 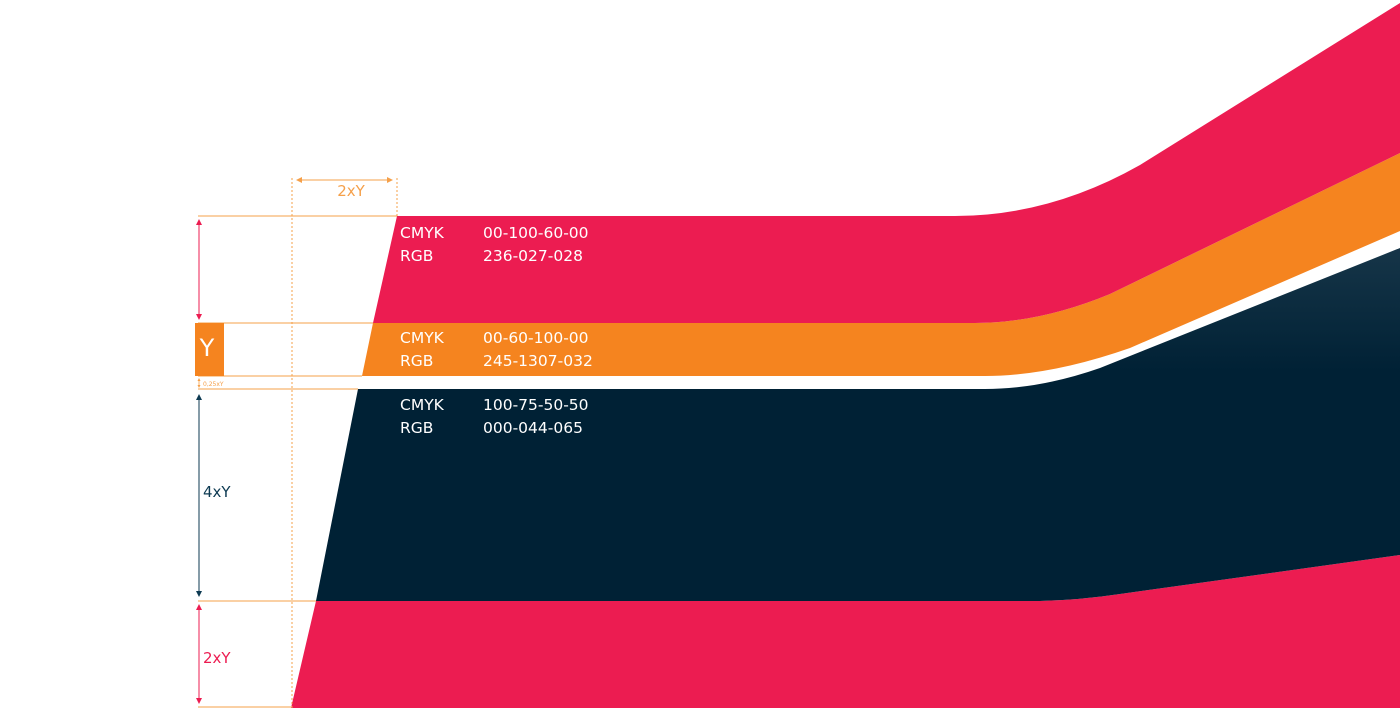 What do you see at coordinates (536, 233) in the screenshot?
I see `red-cmyk-value: 00-100-60-00` at bounding box center [536, 233].